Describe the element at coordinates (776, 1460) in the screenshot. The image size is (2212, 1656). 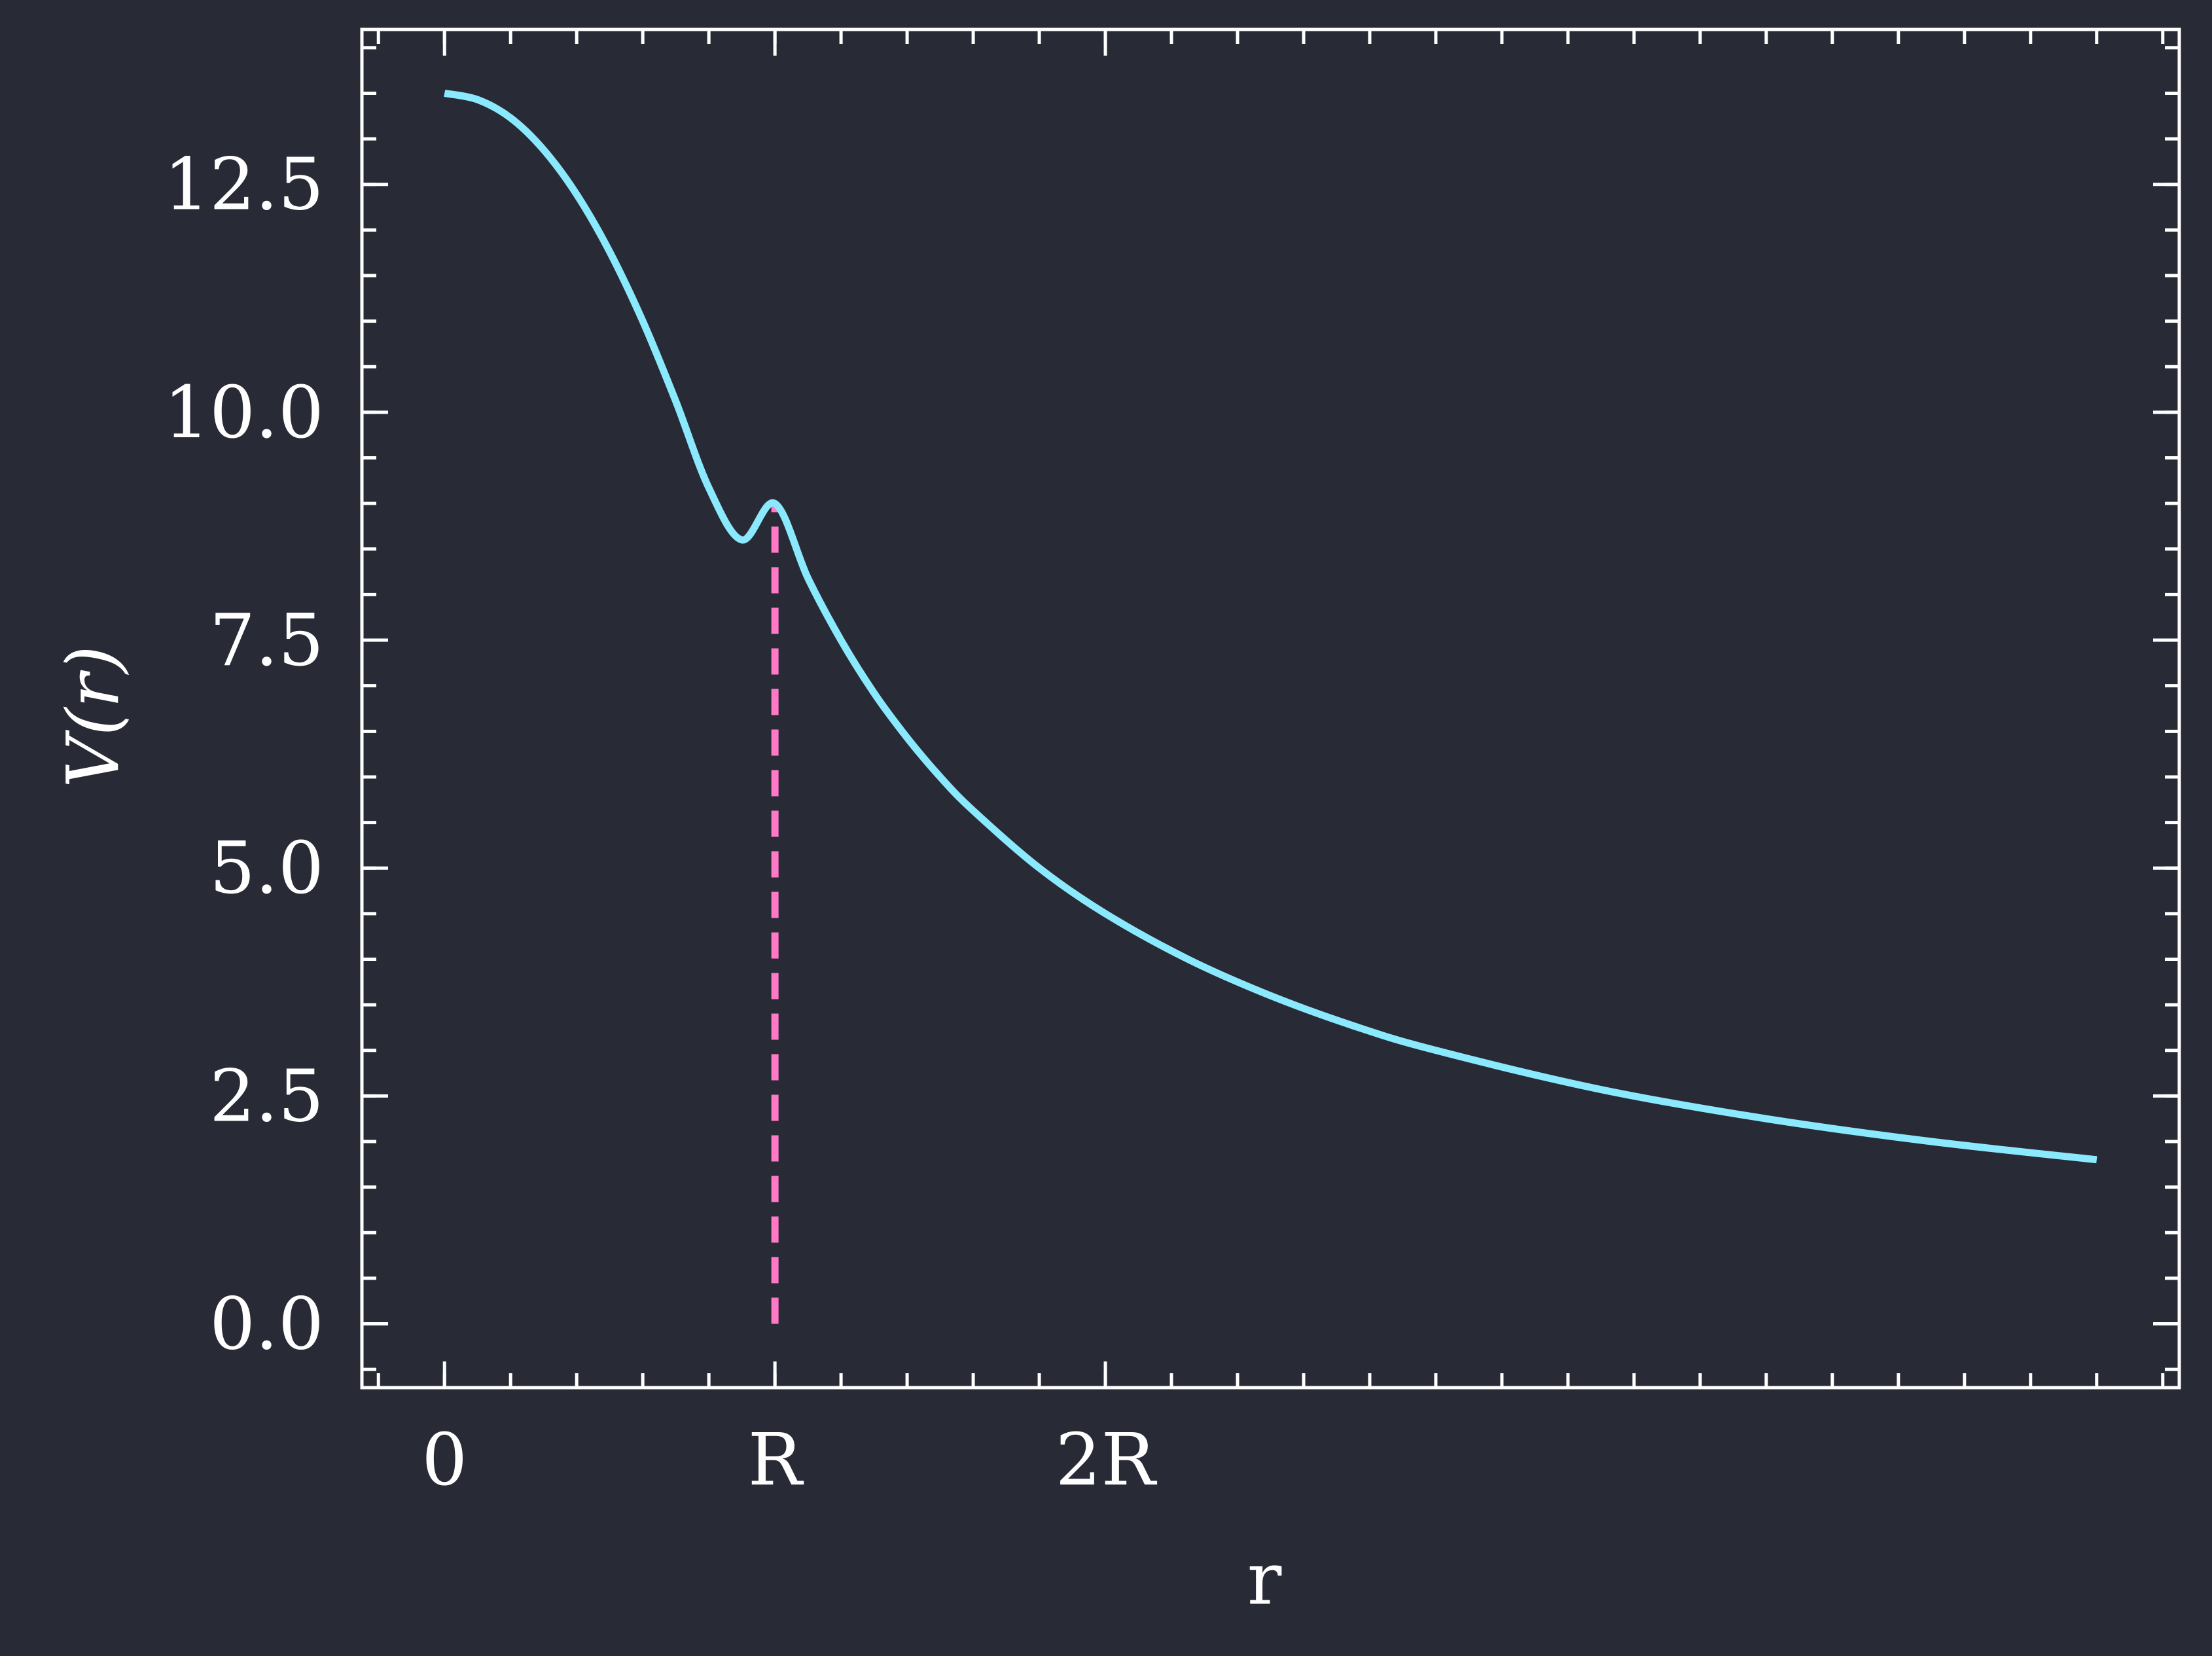
I see `x-tick-label: R` at that location.